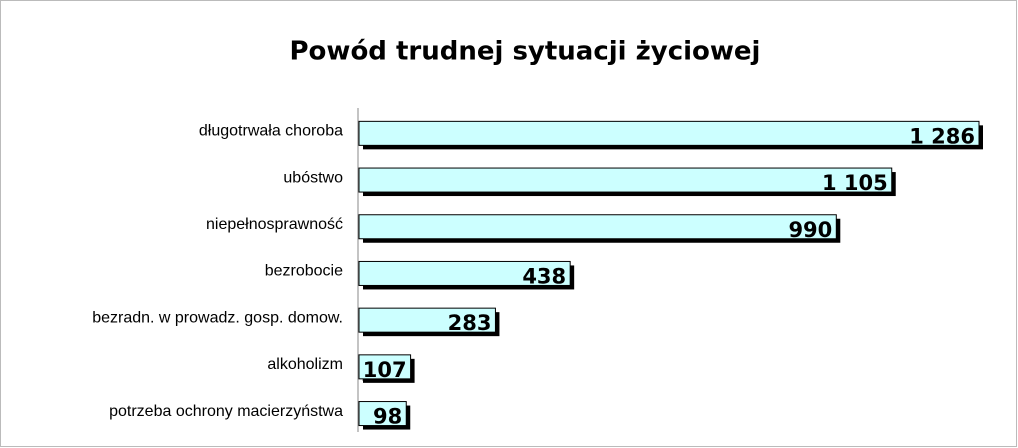 The height and width of the screenshot is (448, 1018). I want to click on value-label: 990, so click(810, 230).